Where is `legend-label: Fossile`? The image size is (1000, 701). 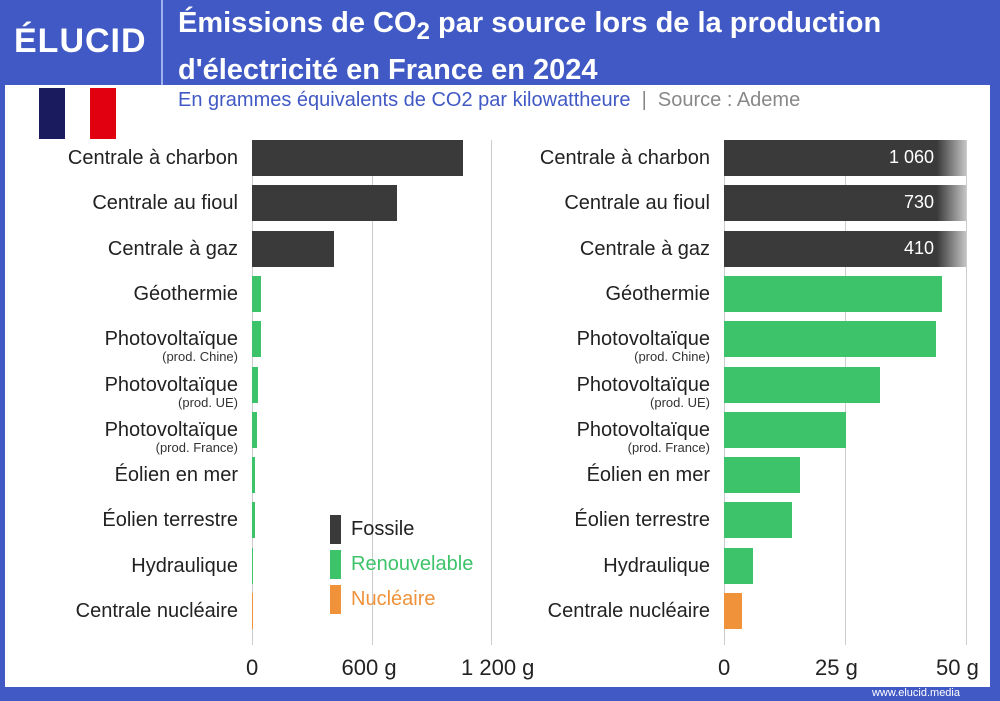 legend-label: Fossile is located at coordinates (383, 529).